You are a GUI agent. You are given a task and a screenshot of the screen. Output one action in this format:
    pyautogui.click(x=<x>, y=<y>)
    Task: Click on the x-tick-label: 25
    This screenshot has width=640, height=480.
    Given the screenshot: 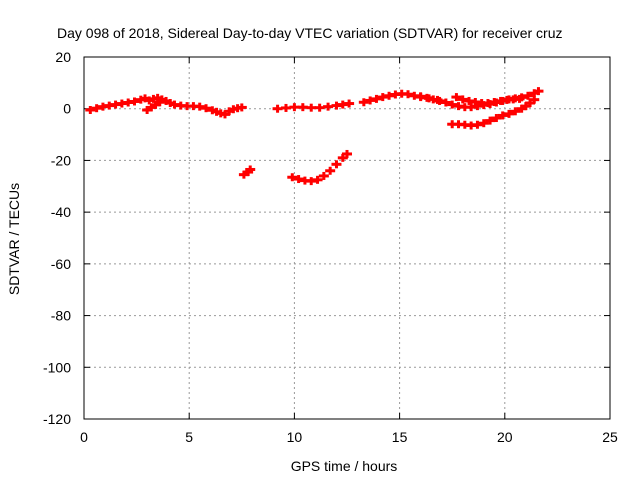 What is the action you would take?
    pyautogui.click(x=610, y=437)
    